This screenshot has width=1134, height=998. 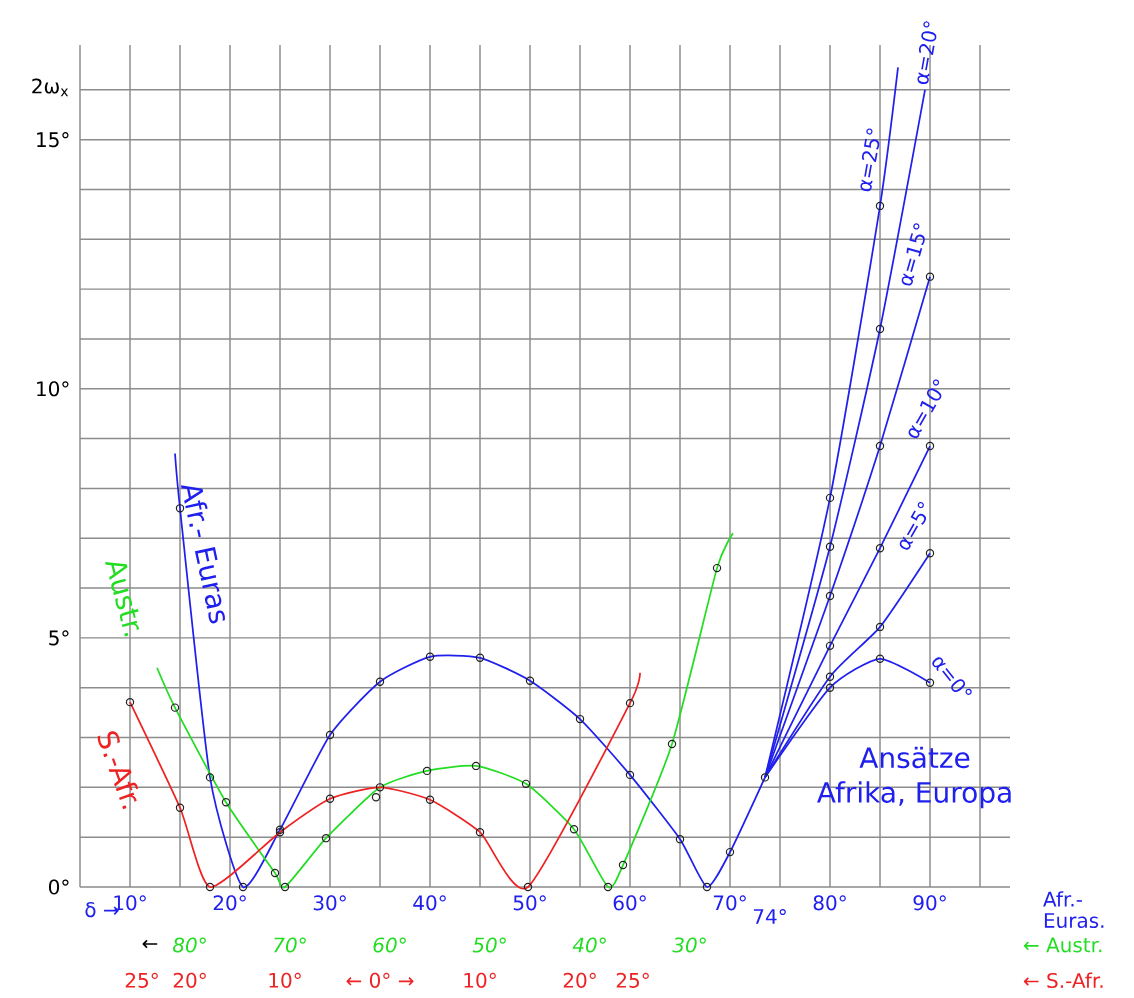 What do you see at coordinates (290, 945) in the screenshot?
I see `x2-tick-label: 70°` at bounding box center [290, 945].